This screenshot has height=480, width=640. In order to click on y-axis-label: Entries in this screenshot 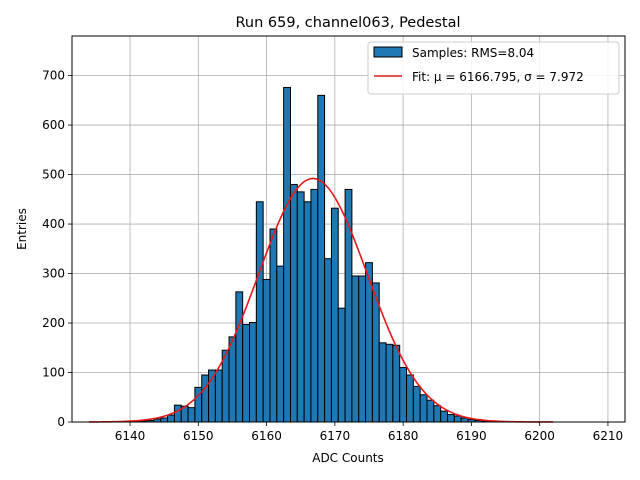, I will do `click(22, 229)`.